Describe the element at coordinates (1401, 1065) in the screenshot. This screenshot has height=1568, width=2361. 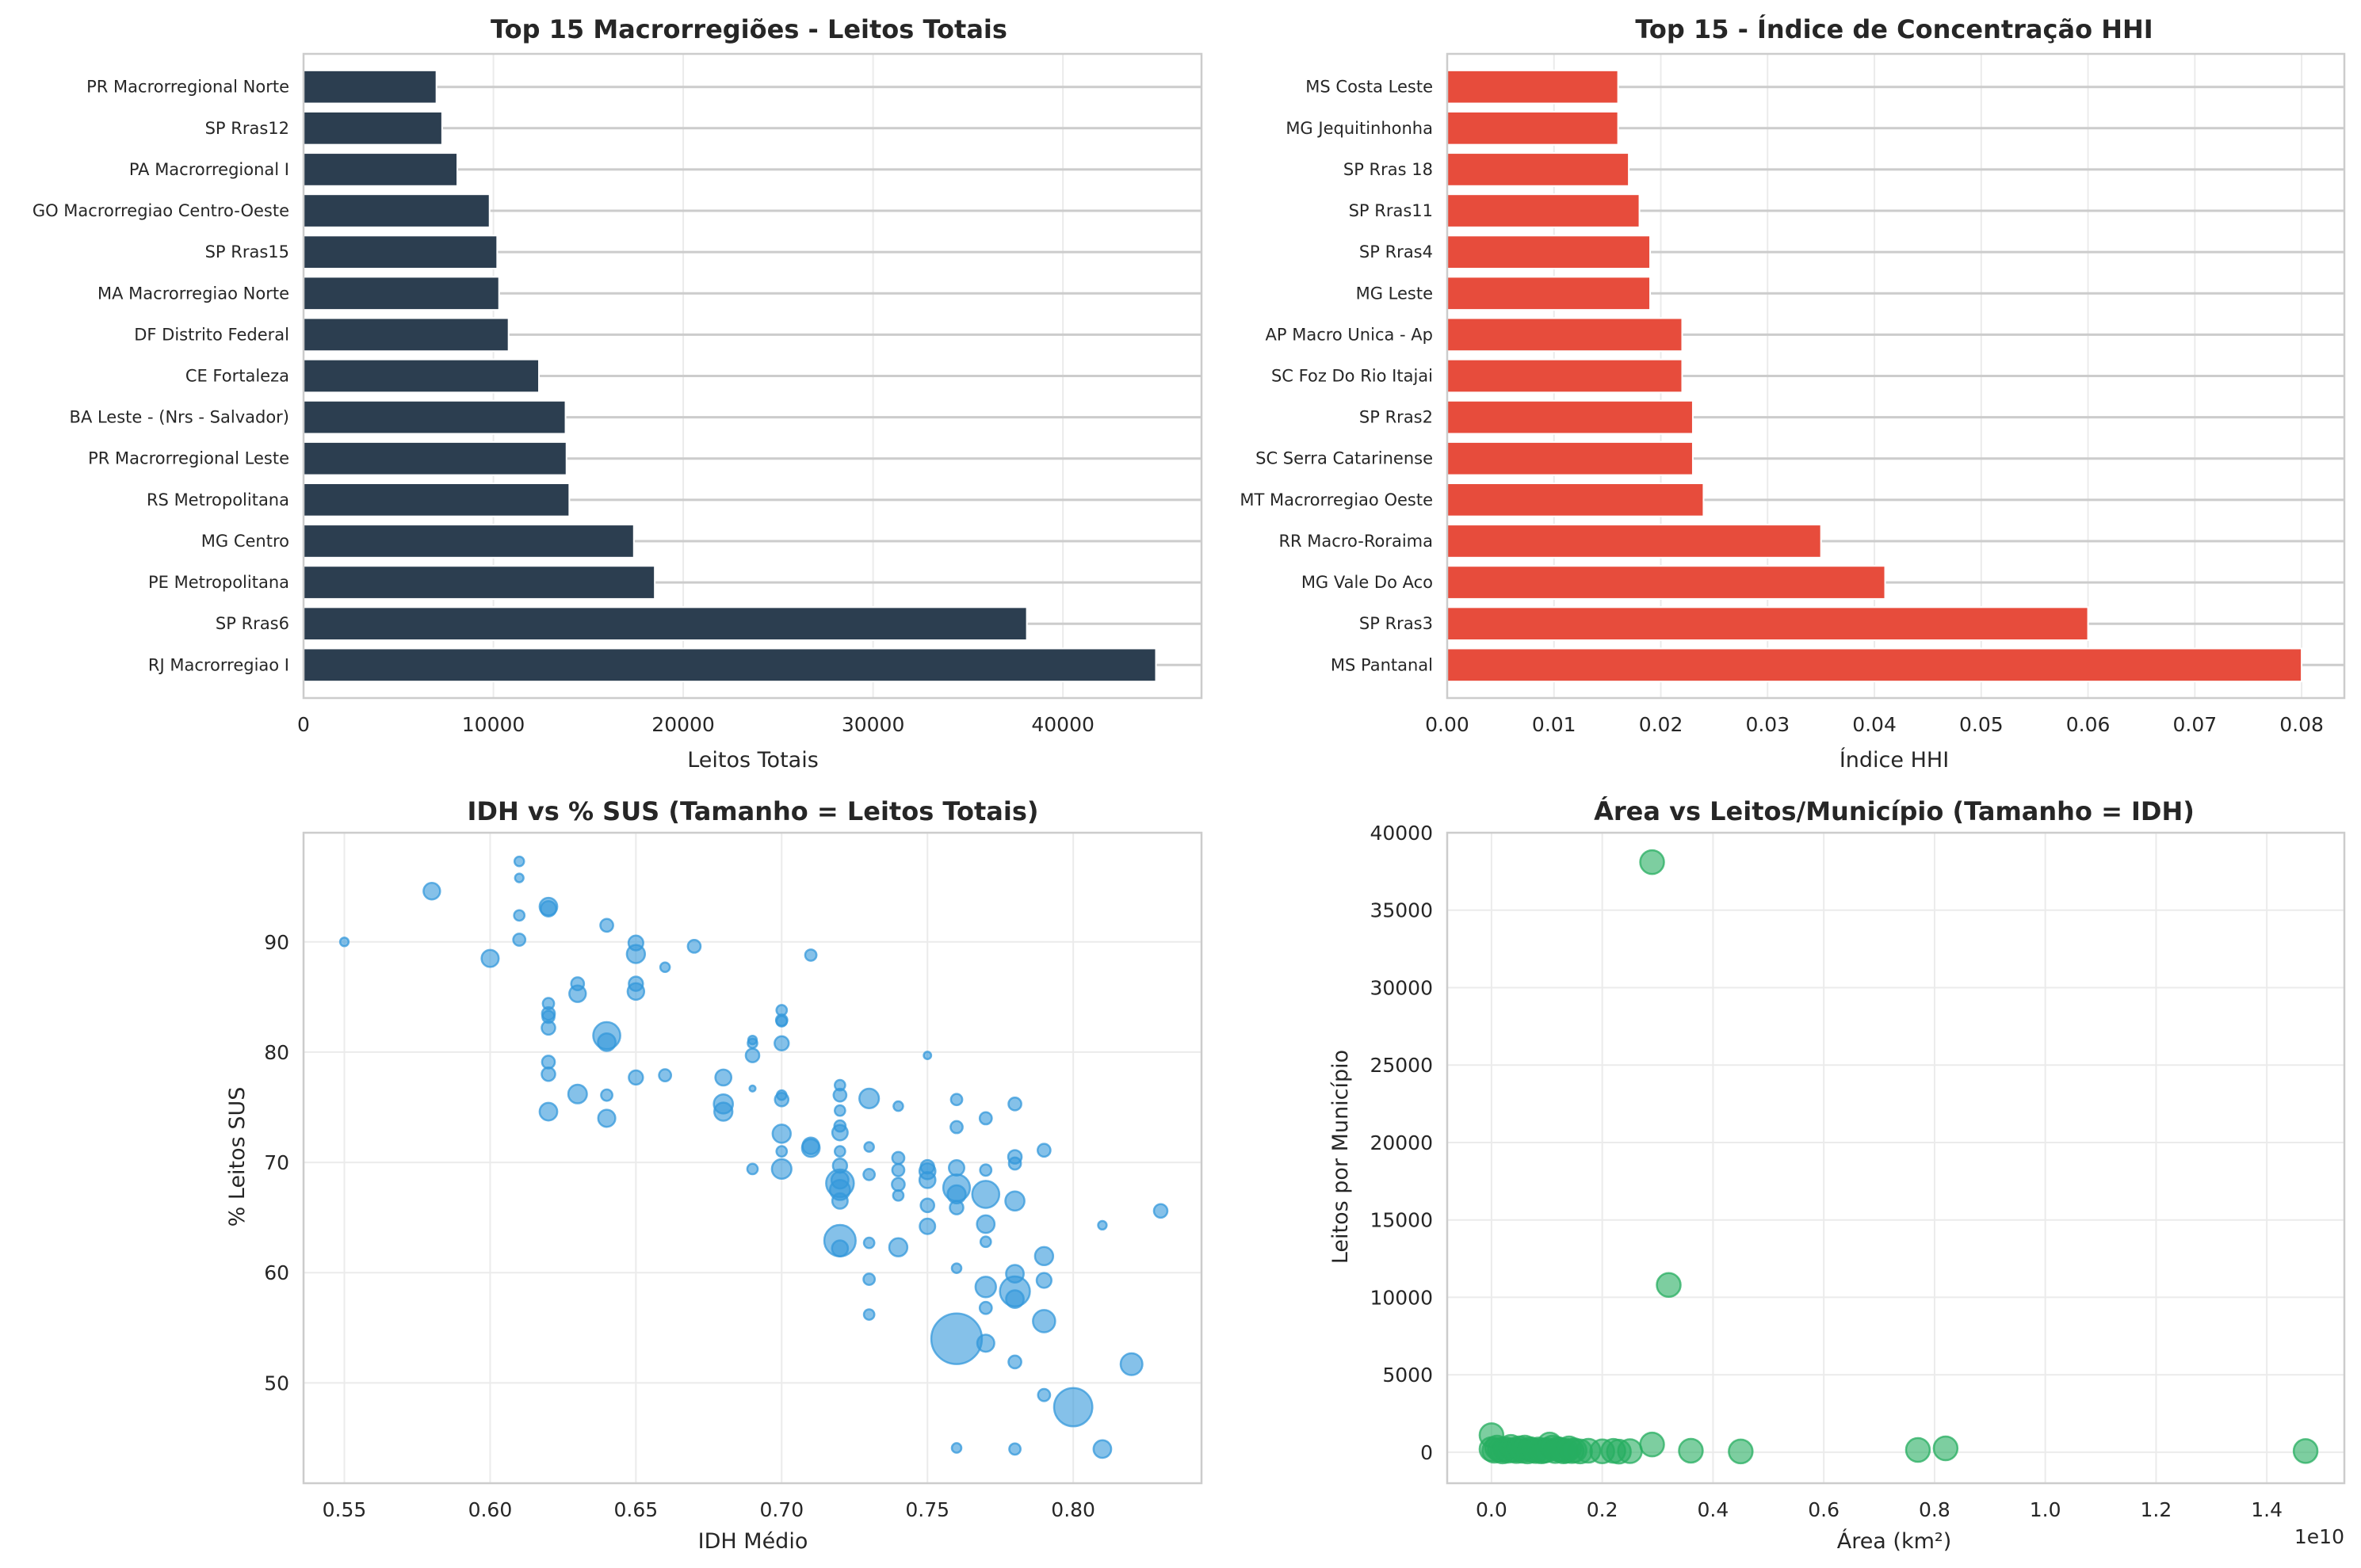
I see `y-tick-label: 25000` at that location.